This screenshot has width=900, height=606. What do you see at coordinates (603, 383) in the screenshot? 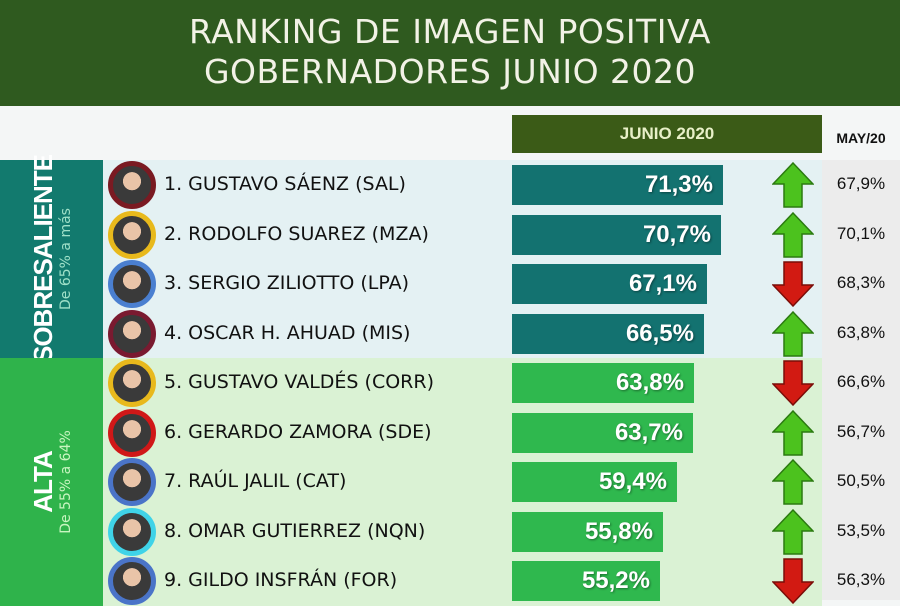
I see `bar-junio: 63,8%` at bounding box center [603, 383].